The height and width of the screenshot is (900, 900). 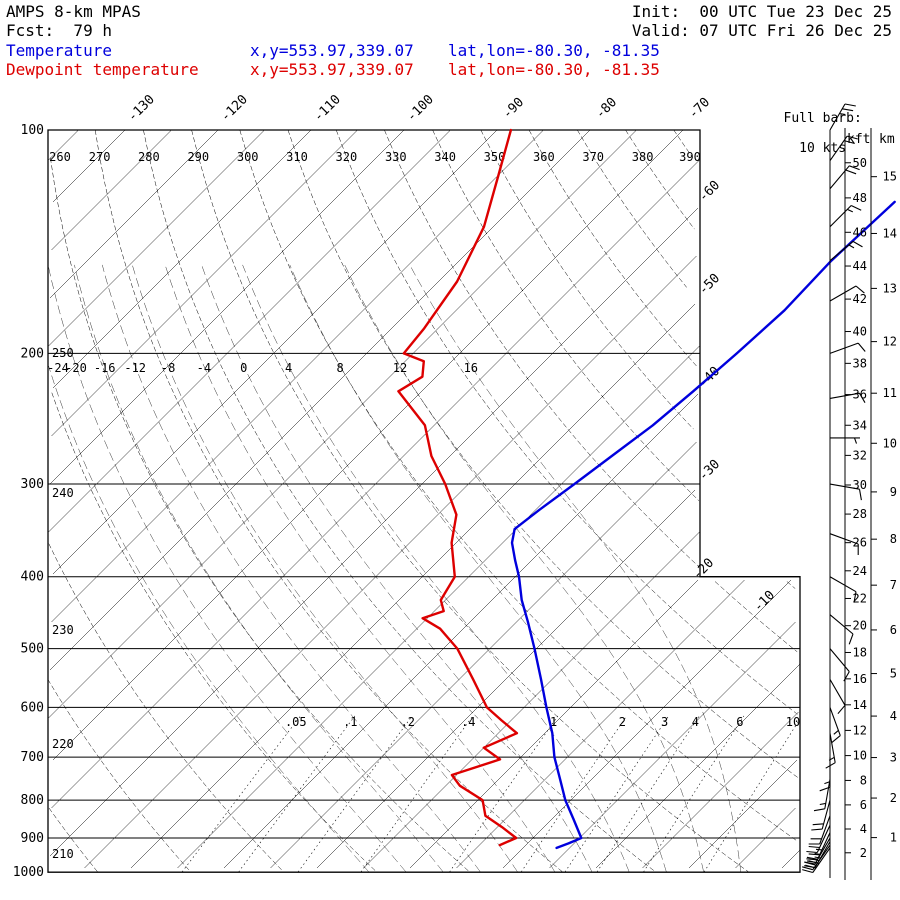 What do you see at coordinates (28, 872) in the screenshot?
I see `pressure-label: 1000` at bounding box center [28, 872].